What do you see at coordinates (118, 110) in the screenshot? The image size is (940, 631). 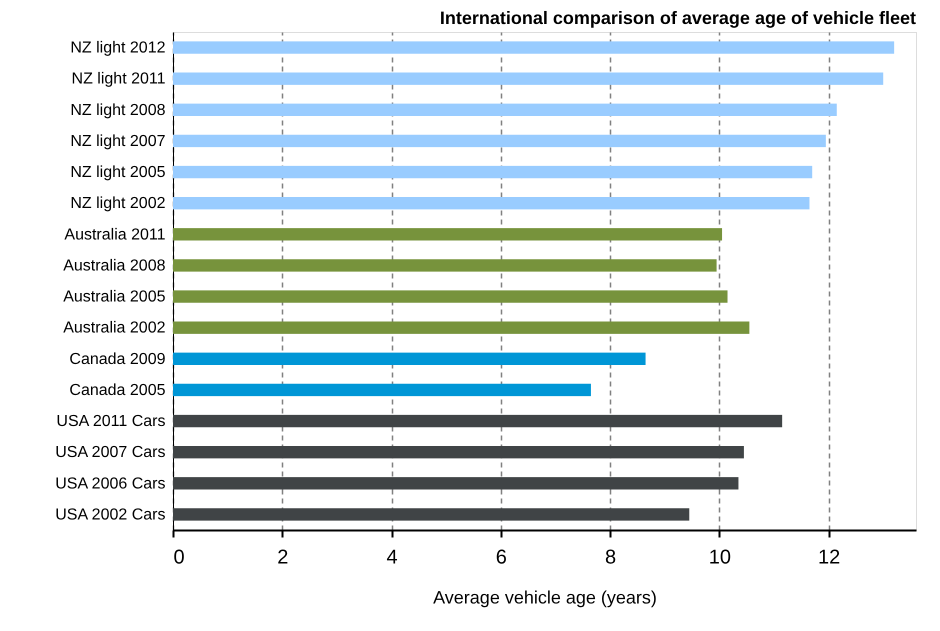 I see `y-tick-label: NZ light 2008` at bounding box center [118, 110].